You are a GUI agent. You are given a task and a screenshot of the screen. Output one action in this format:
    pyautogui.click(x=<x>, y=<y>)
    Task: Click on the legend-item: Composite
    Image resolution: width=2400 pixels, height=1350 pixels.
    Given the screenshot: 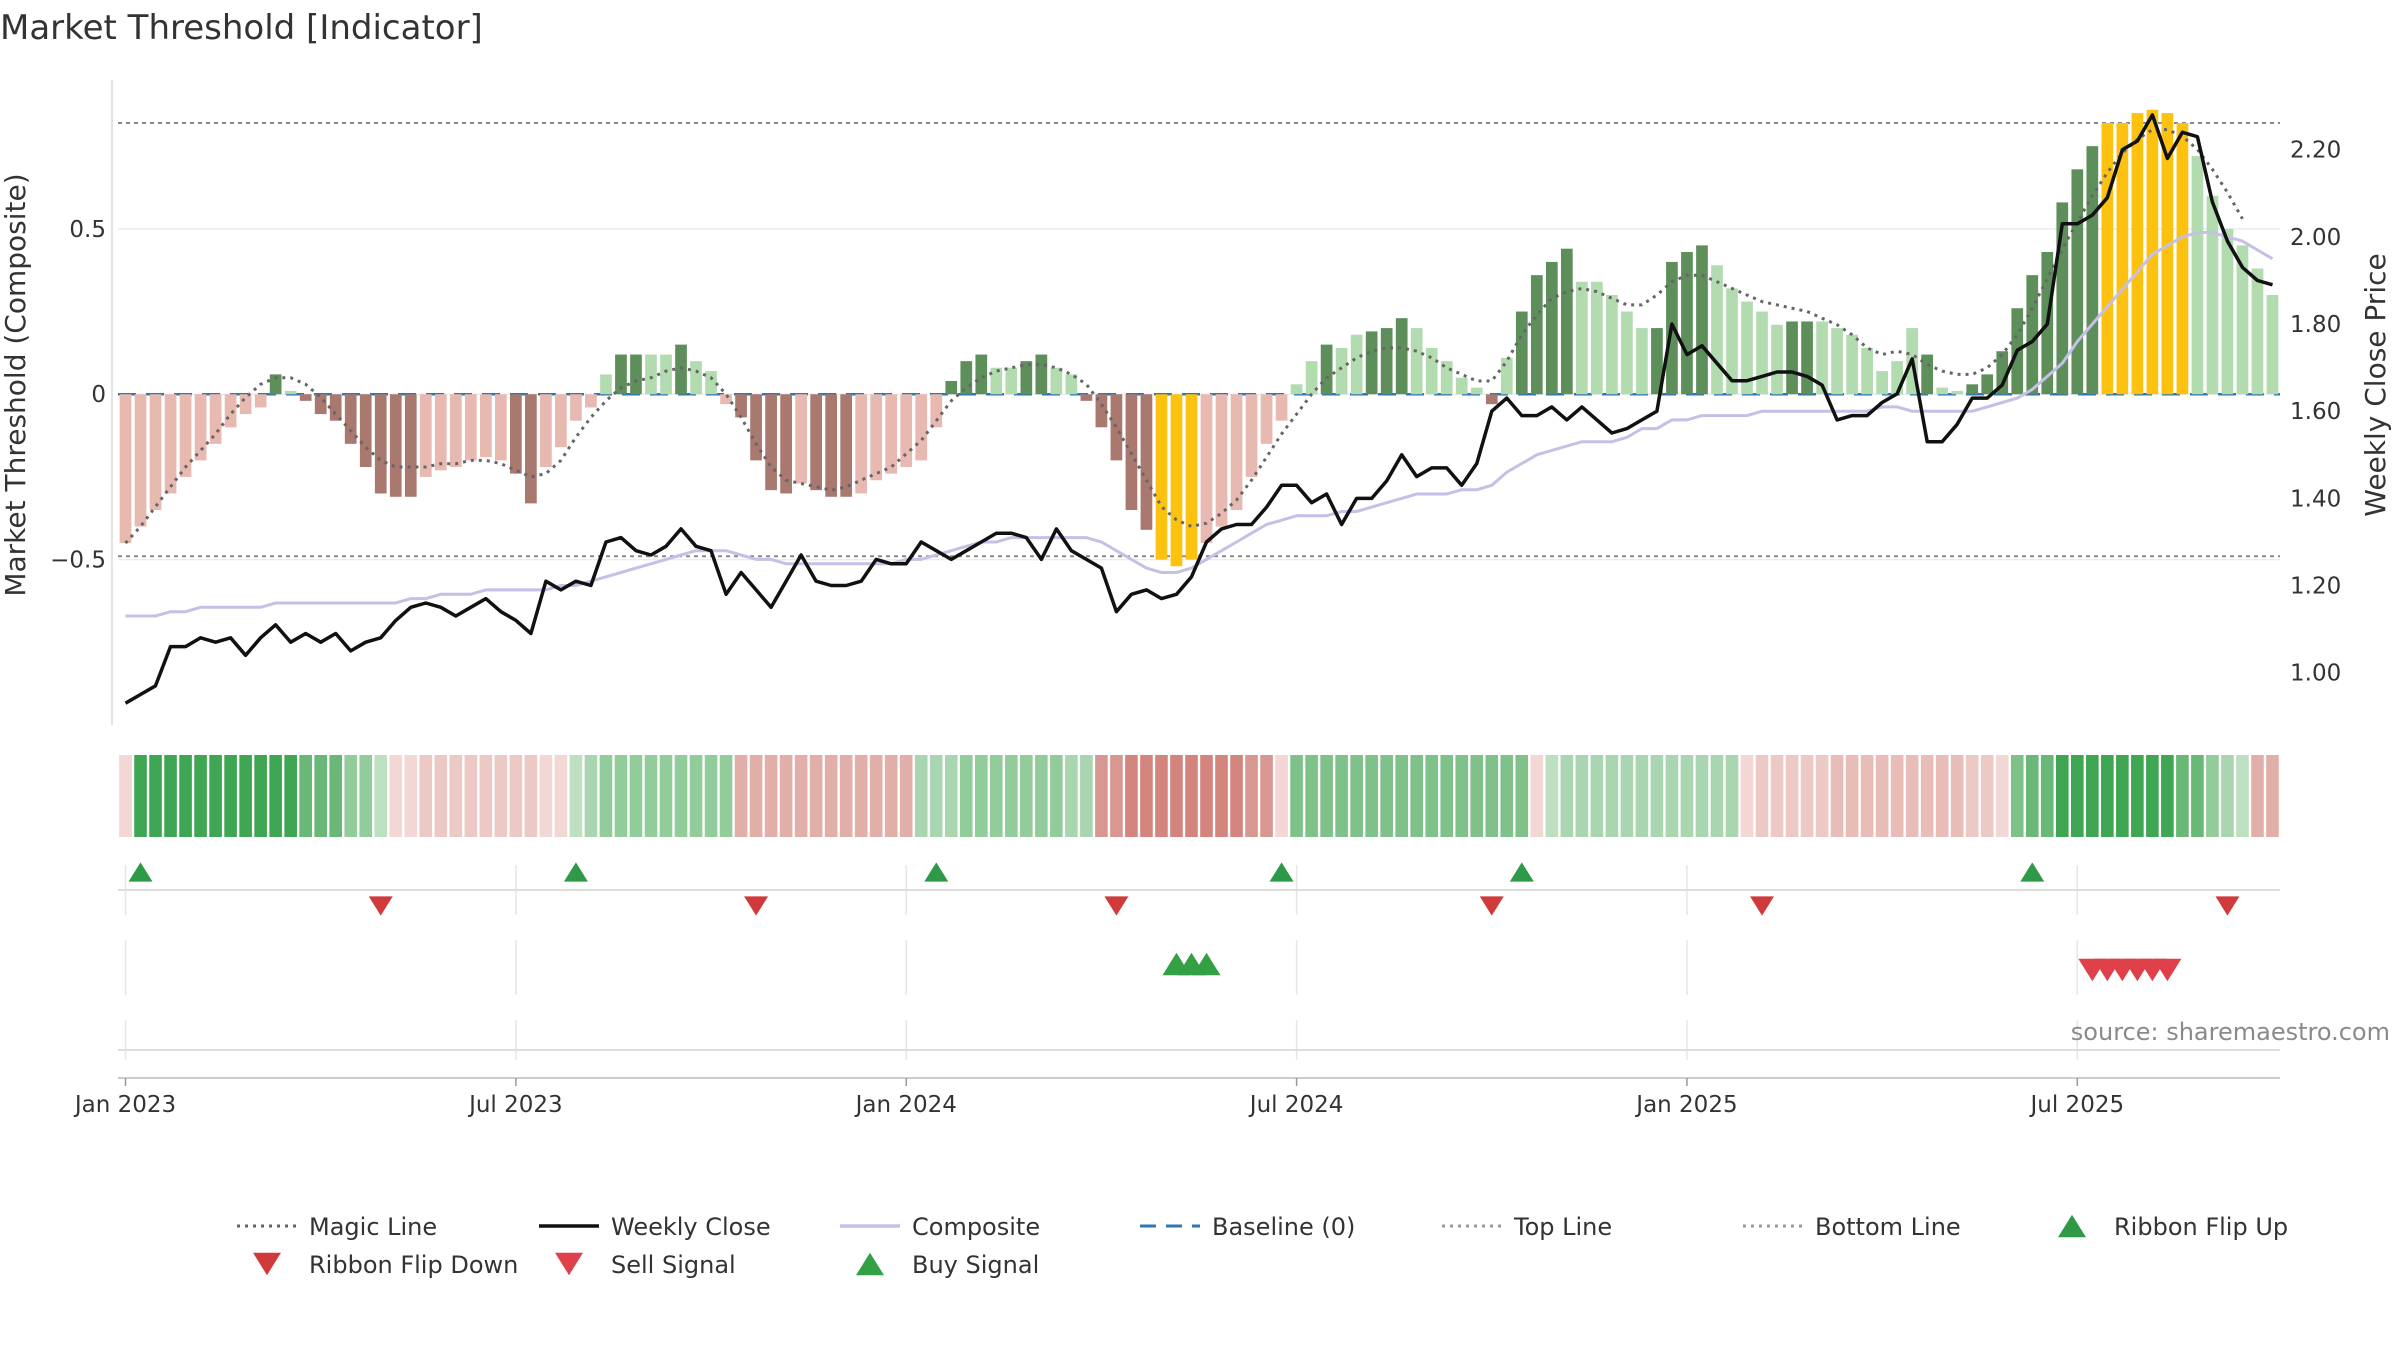 What is the action you would take?
    pyautogui.click(x=940, y=1227)
    